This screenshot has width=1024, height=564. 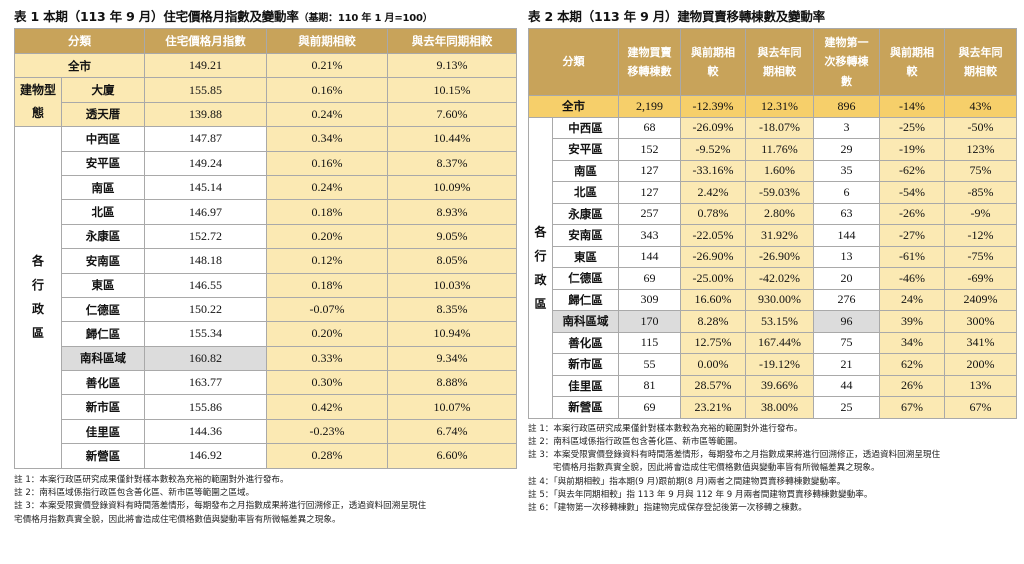 I want to click on district-row: 安平區 149.24 0.16% 8.37%, so click(x=266, y=163).